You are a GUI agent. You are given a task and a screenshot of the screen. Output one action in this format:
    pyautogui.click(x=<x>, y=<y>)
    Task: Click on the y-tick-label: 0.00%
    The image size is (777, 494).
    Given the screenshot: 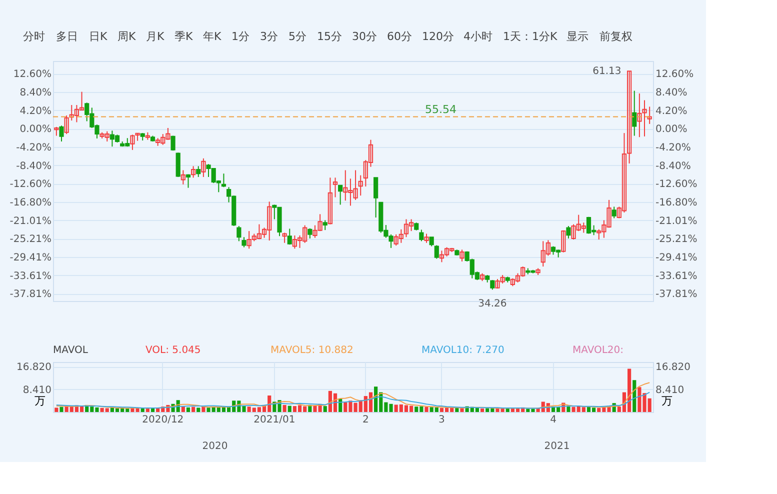 What is the action you would take?
    pyautogui.click(x=36, y=130)
    